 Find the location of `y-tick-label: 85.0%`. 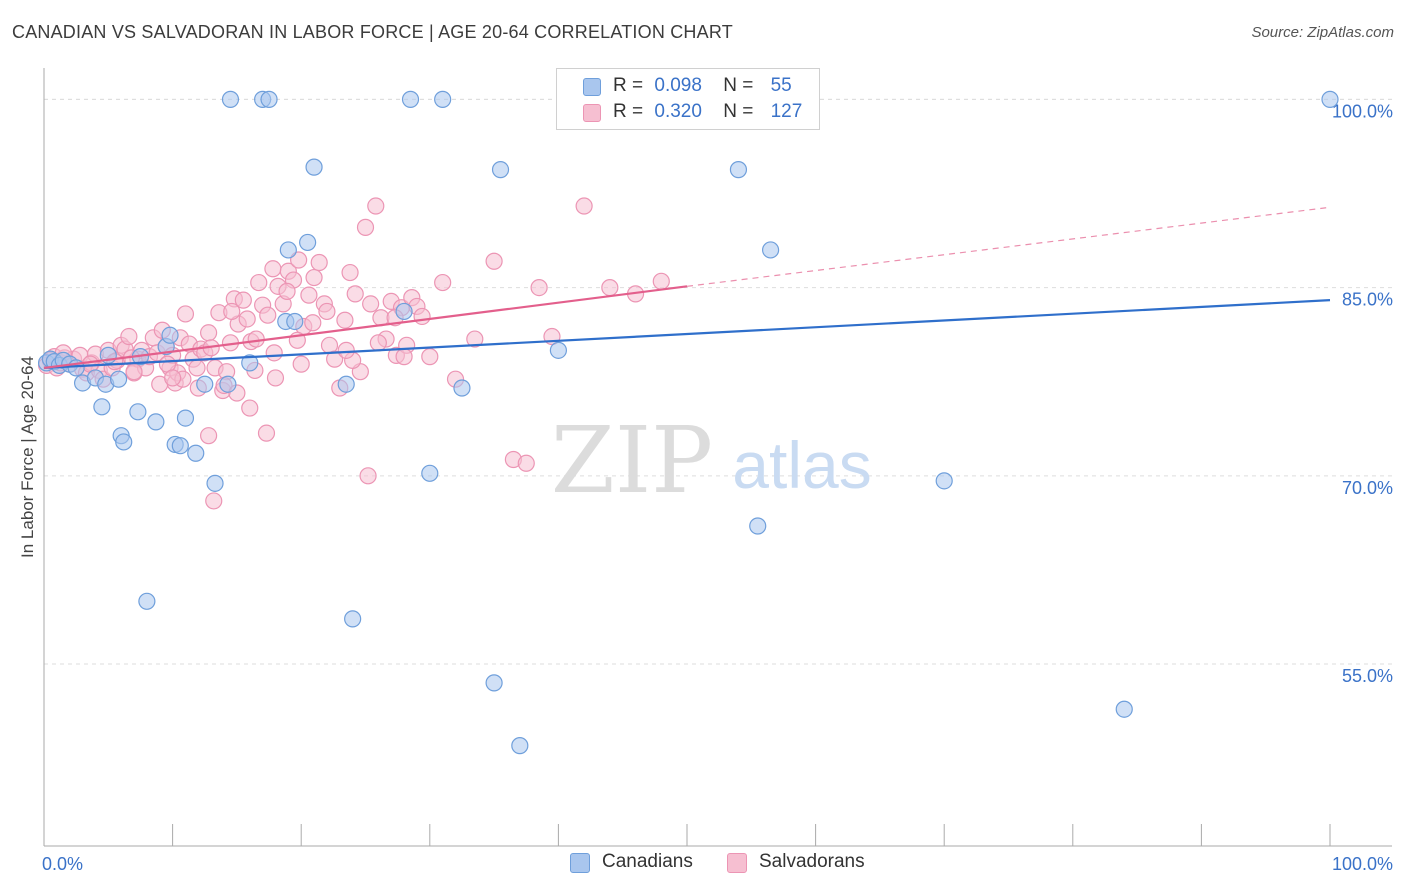

y-tick-label: 85.0% is located at coordinates (1367, 300).